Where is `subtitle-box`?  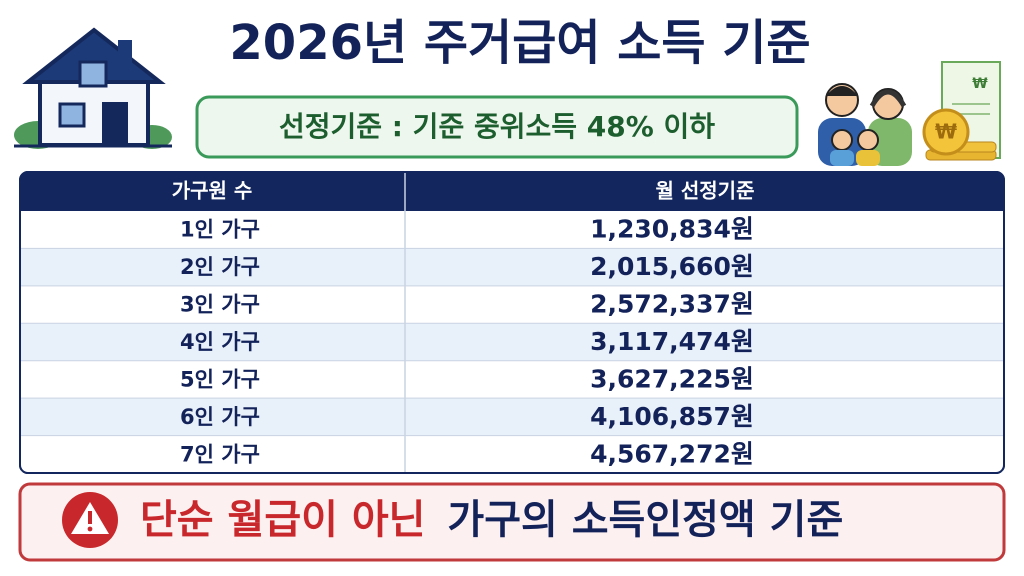
subtitle-box is located at coordinates (497, 127).